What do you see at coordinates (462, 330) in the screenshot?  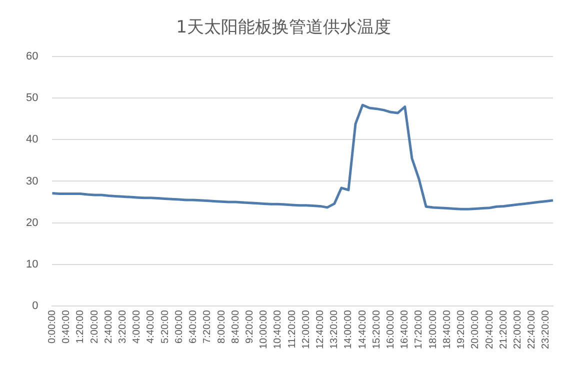 I see `x-tick-label: 19:20:00` at bounding box center [462, 330].